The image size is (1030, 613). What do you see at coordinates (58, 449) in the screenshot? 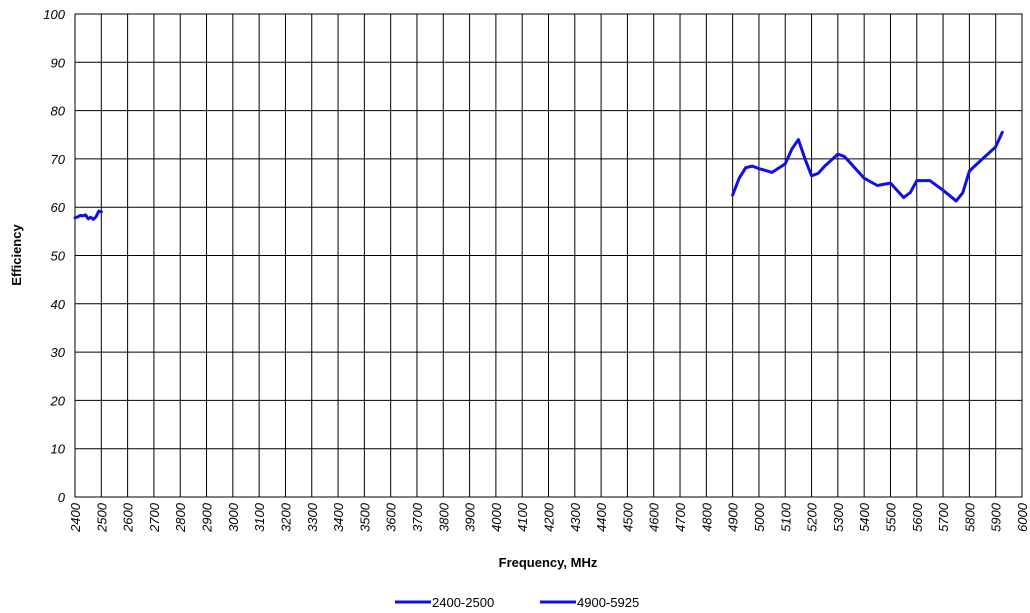
I see `y-tick-label: 10` at bounding box center [58, 449].